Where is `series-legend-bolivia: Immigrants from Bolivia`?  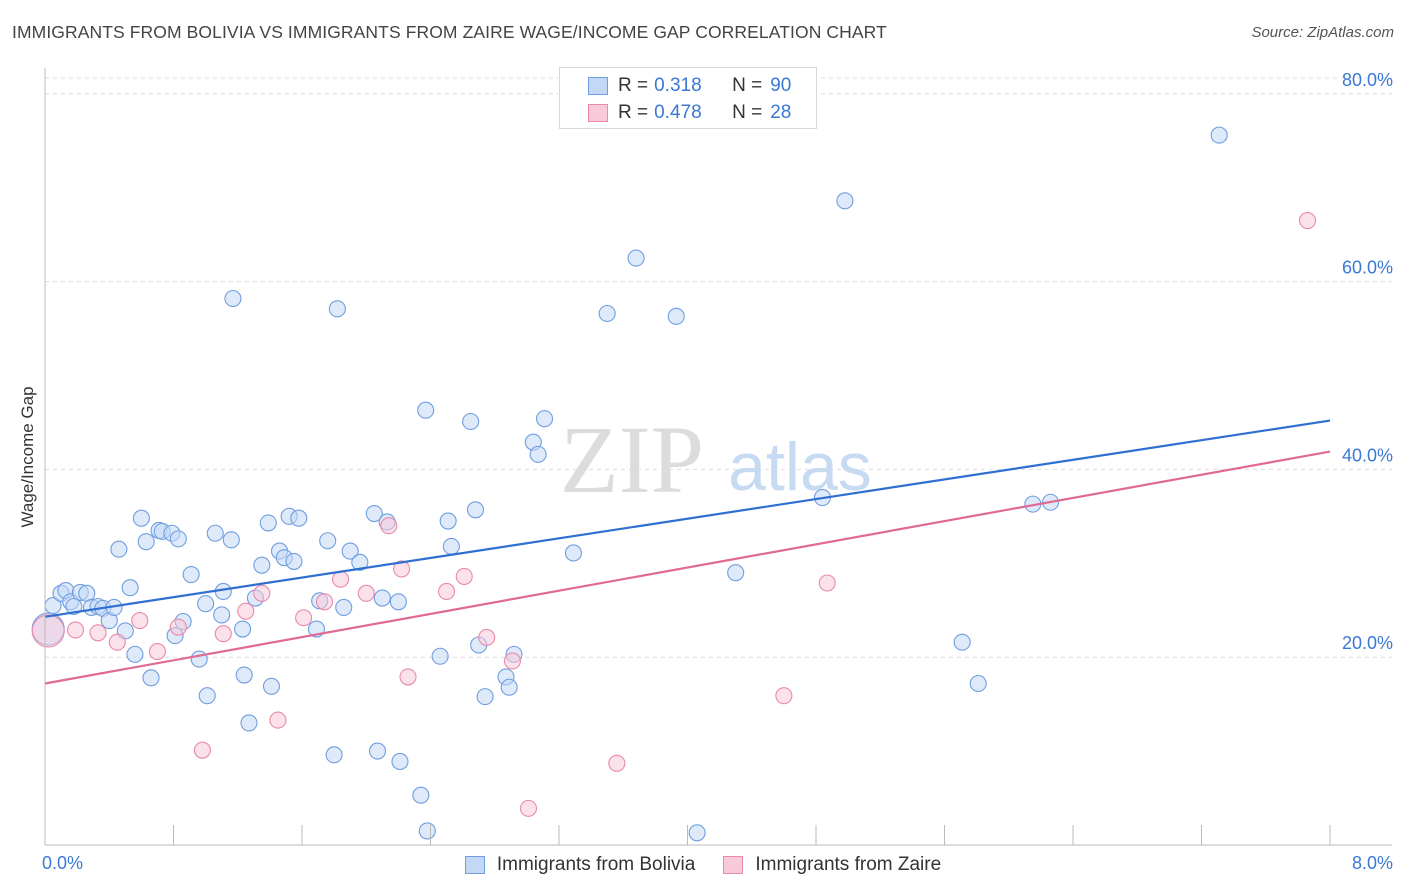 series-legend-bolivia: Immigrants from Bolivia is located at coordinates (580, 865).